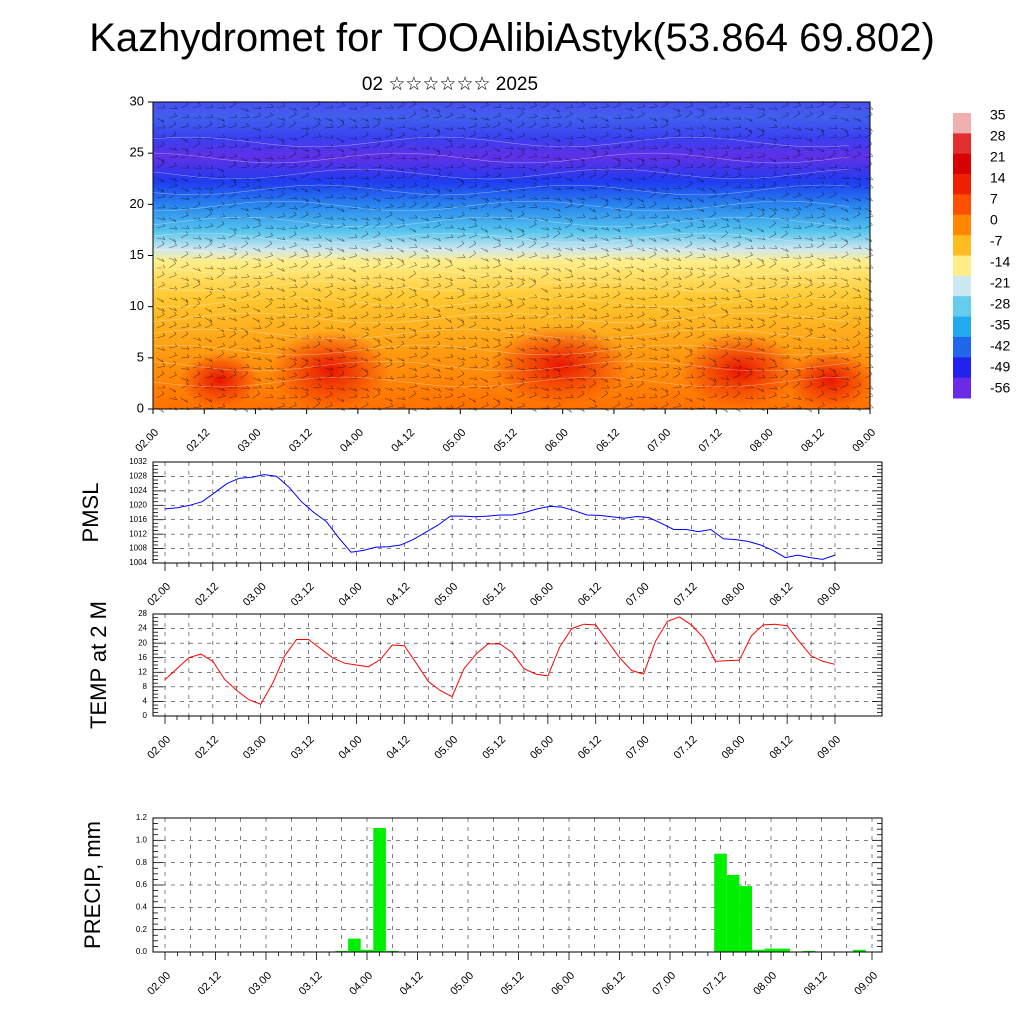  What do you see at coordinates (142, 929) in the screenshot?
I see `ytick-label: 0.2` at bounding box center [142, 929].